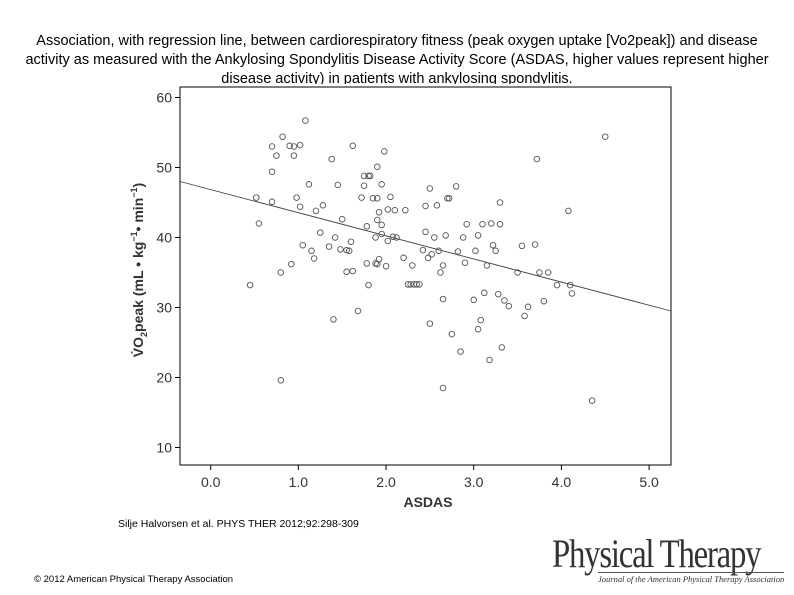  What do you see at coordinates (168, 273) in the screenshot?
I see `y-axis: 10 20 30 40 50 60` at bounding box center [168, 273].